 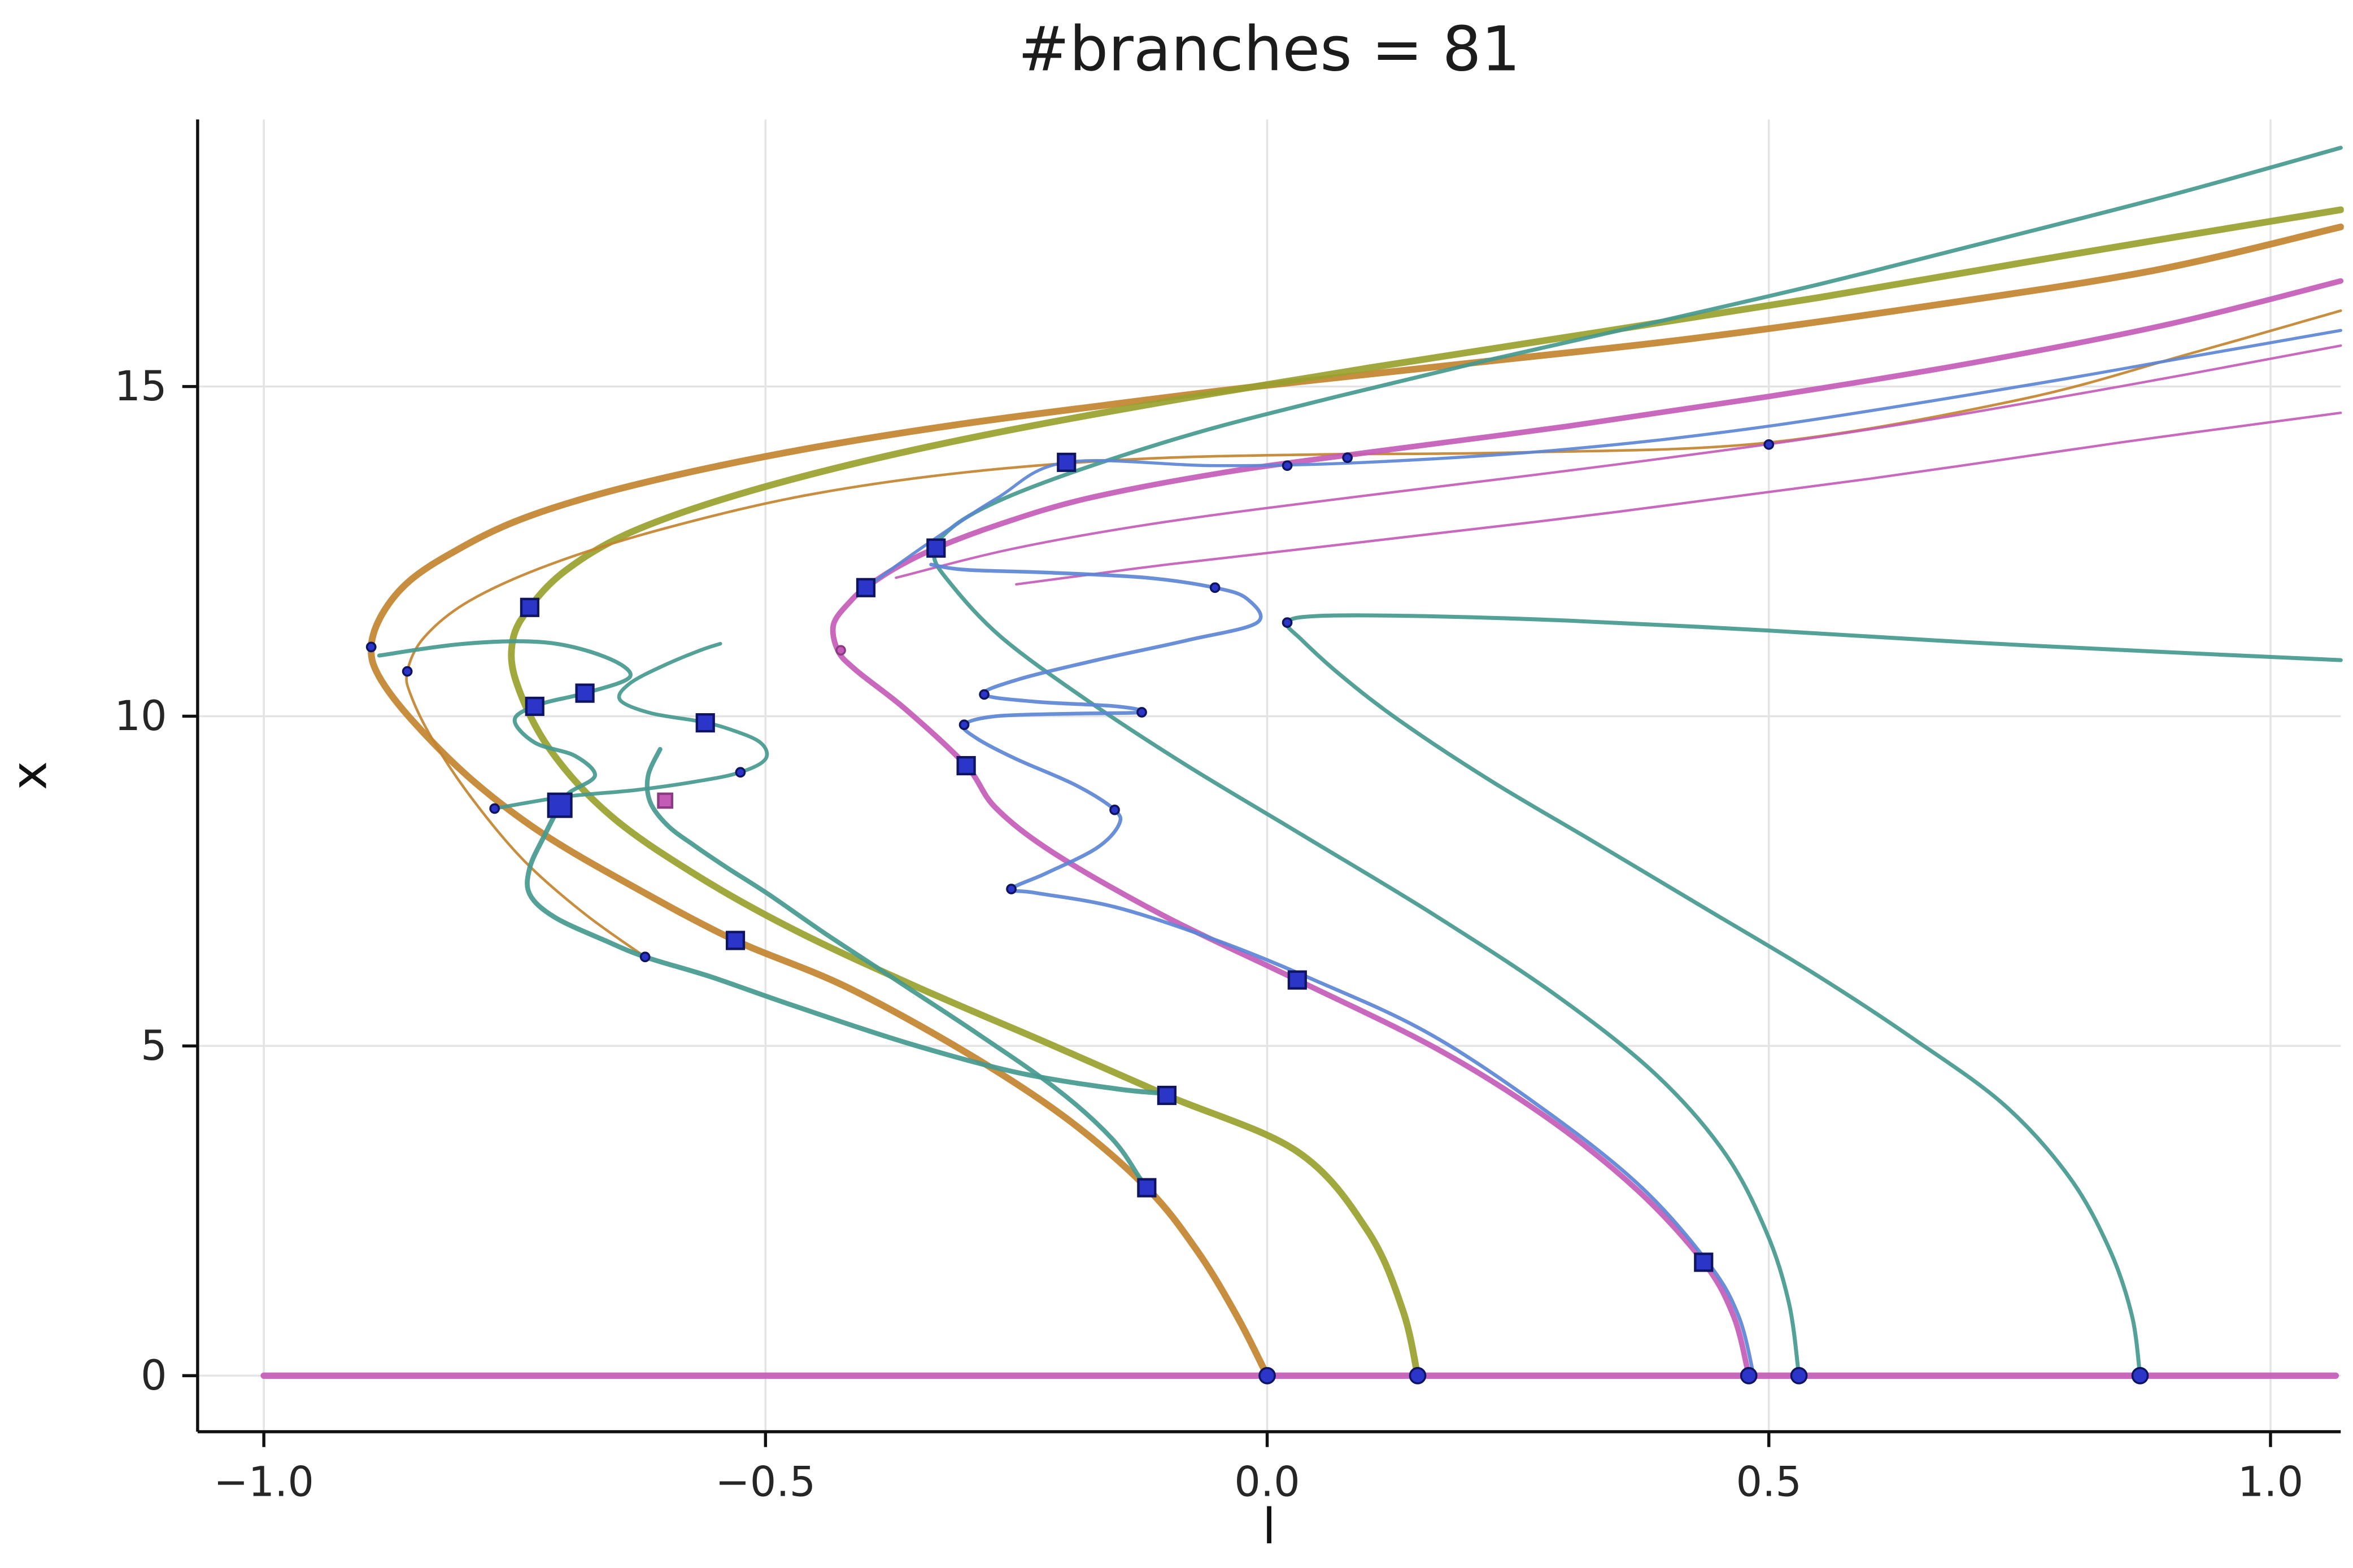 I want to click on branch-magenta-thin-a, so click(x=1618, y=461).